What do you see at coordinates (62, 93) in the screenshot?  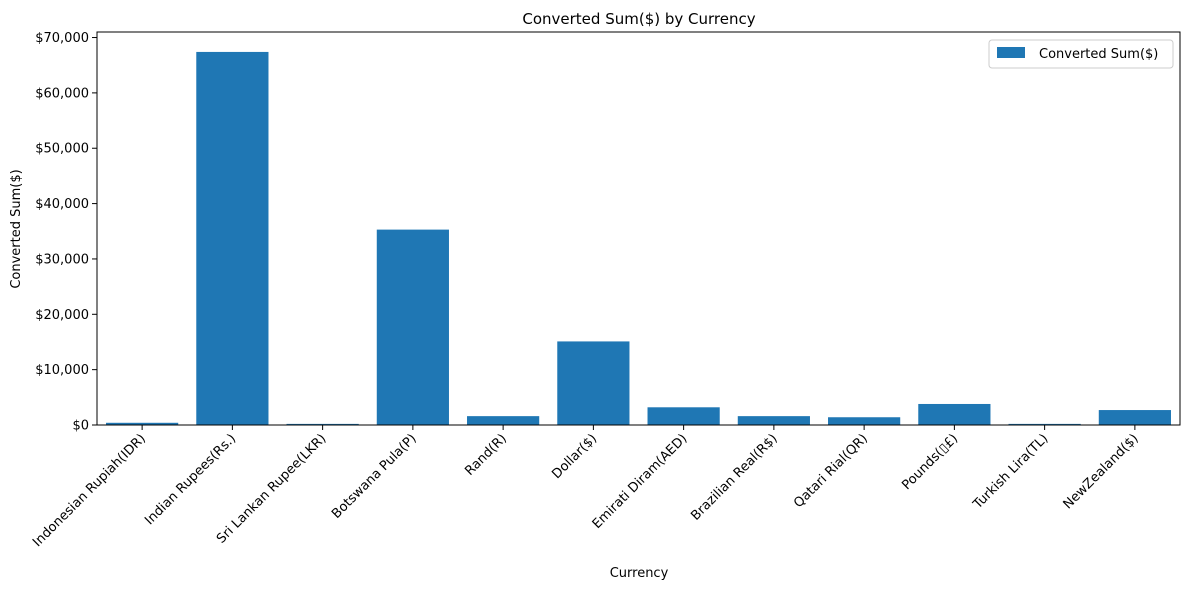 I see `y-tick-label: $60,000` at bounding box center [62, 93].